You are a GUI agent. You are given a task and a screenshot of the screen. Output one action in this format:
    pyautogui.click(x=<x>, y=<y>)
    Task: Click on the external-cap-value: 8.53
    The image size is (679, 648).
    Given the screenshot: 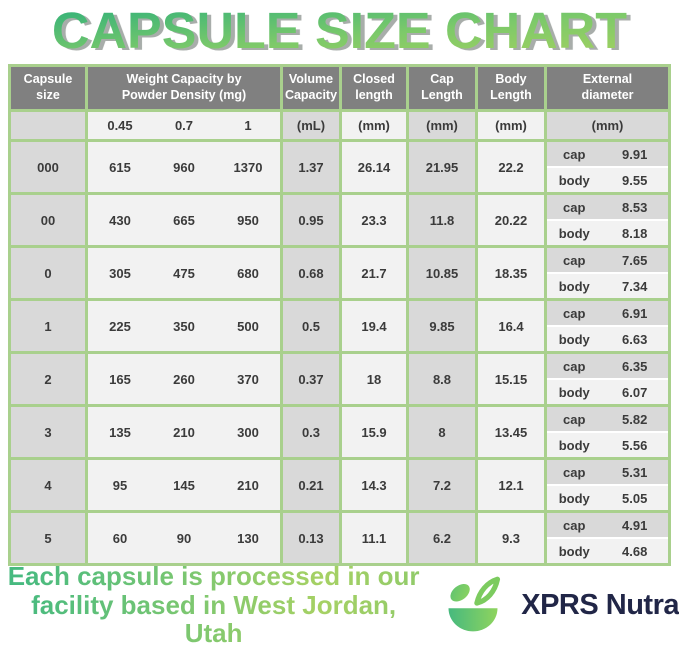 What is the action you would take?
    pyautogui.click(x=635, y=207)
    